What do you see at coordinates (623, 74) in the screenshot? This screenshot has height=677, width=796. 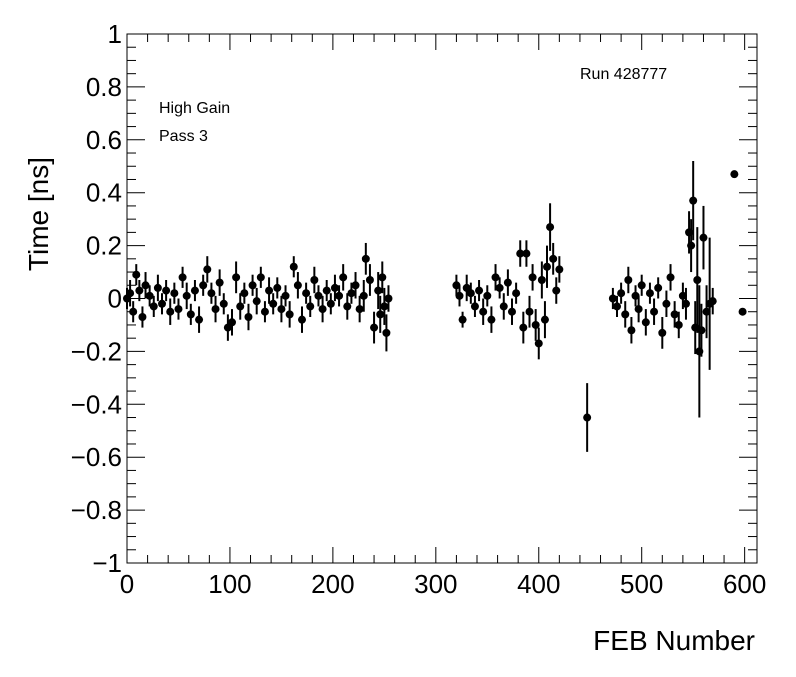 I see `annotation: Run 428777` at bounding box center [623, 74].